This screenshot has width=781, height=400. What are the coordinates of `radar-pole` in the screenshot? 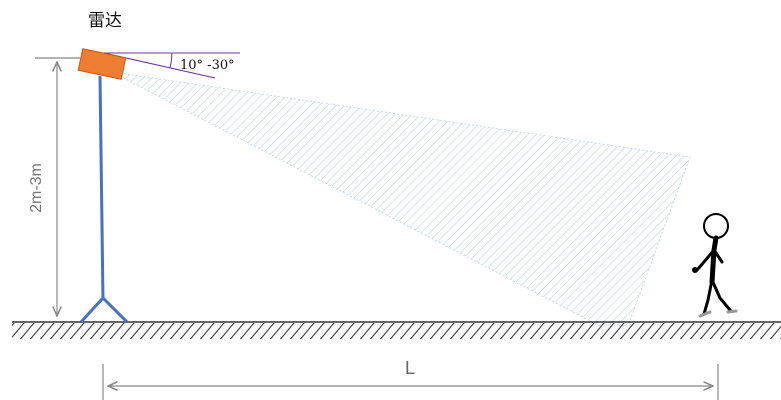 It's located at (104, 199).